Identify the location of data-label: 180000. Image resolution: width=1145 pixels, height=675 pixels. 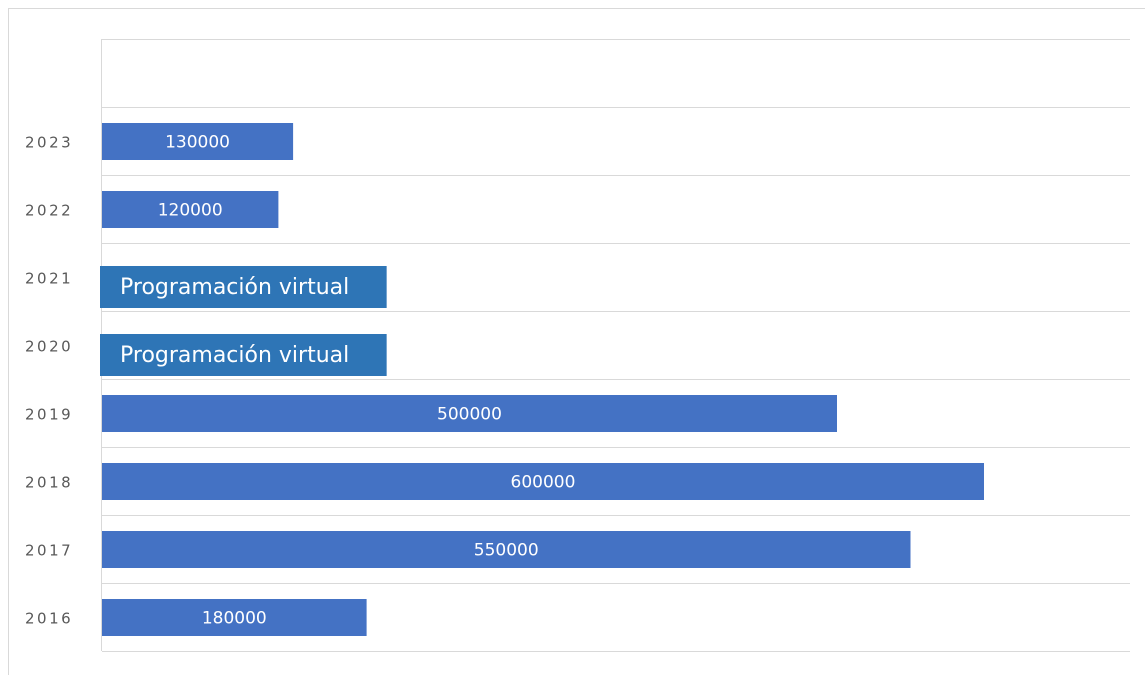
(234, 619).